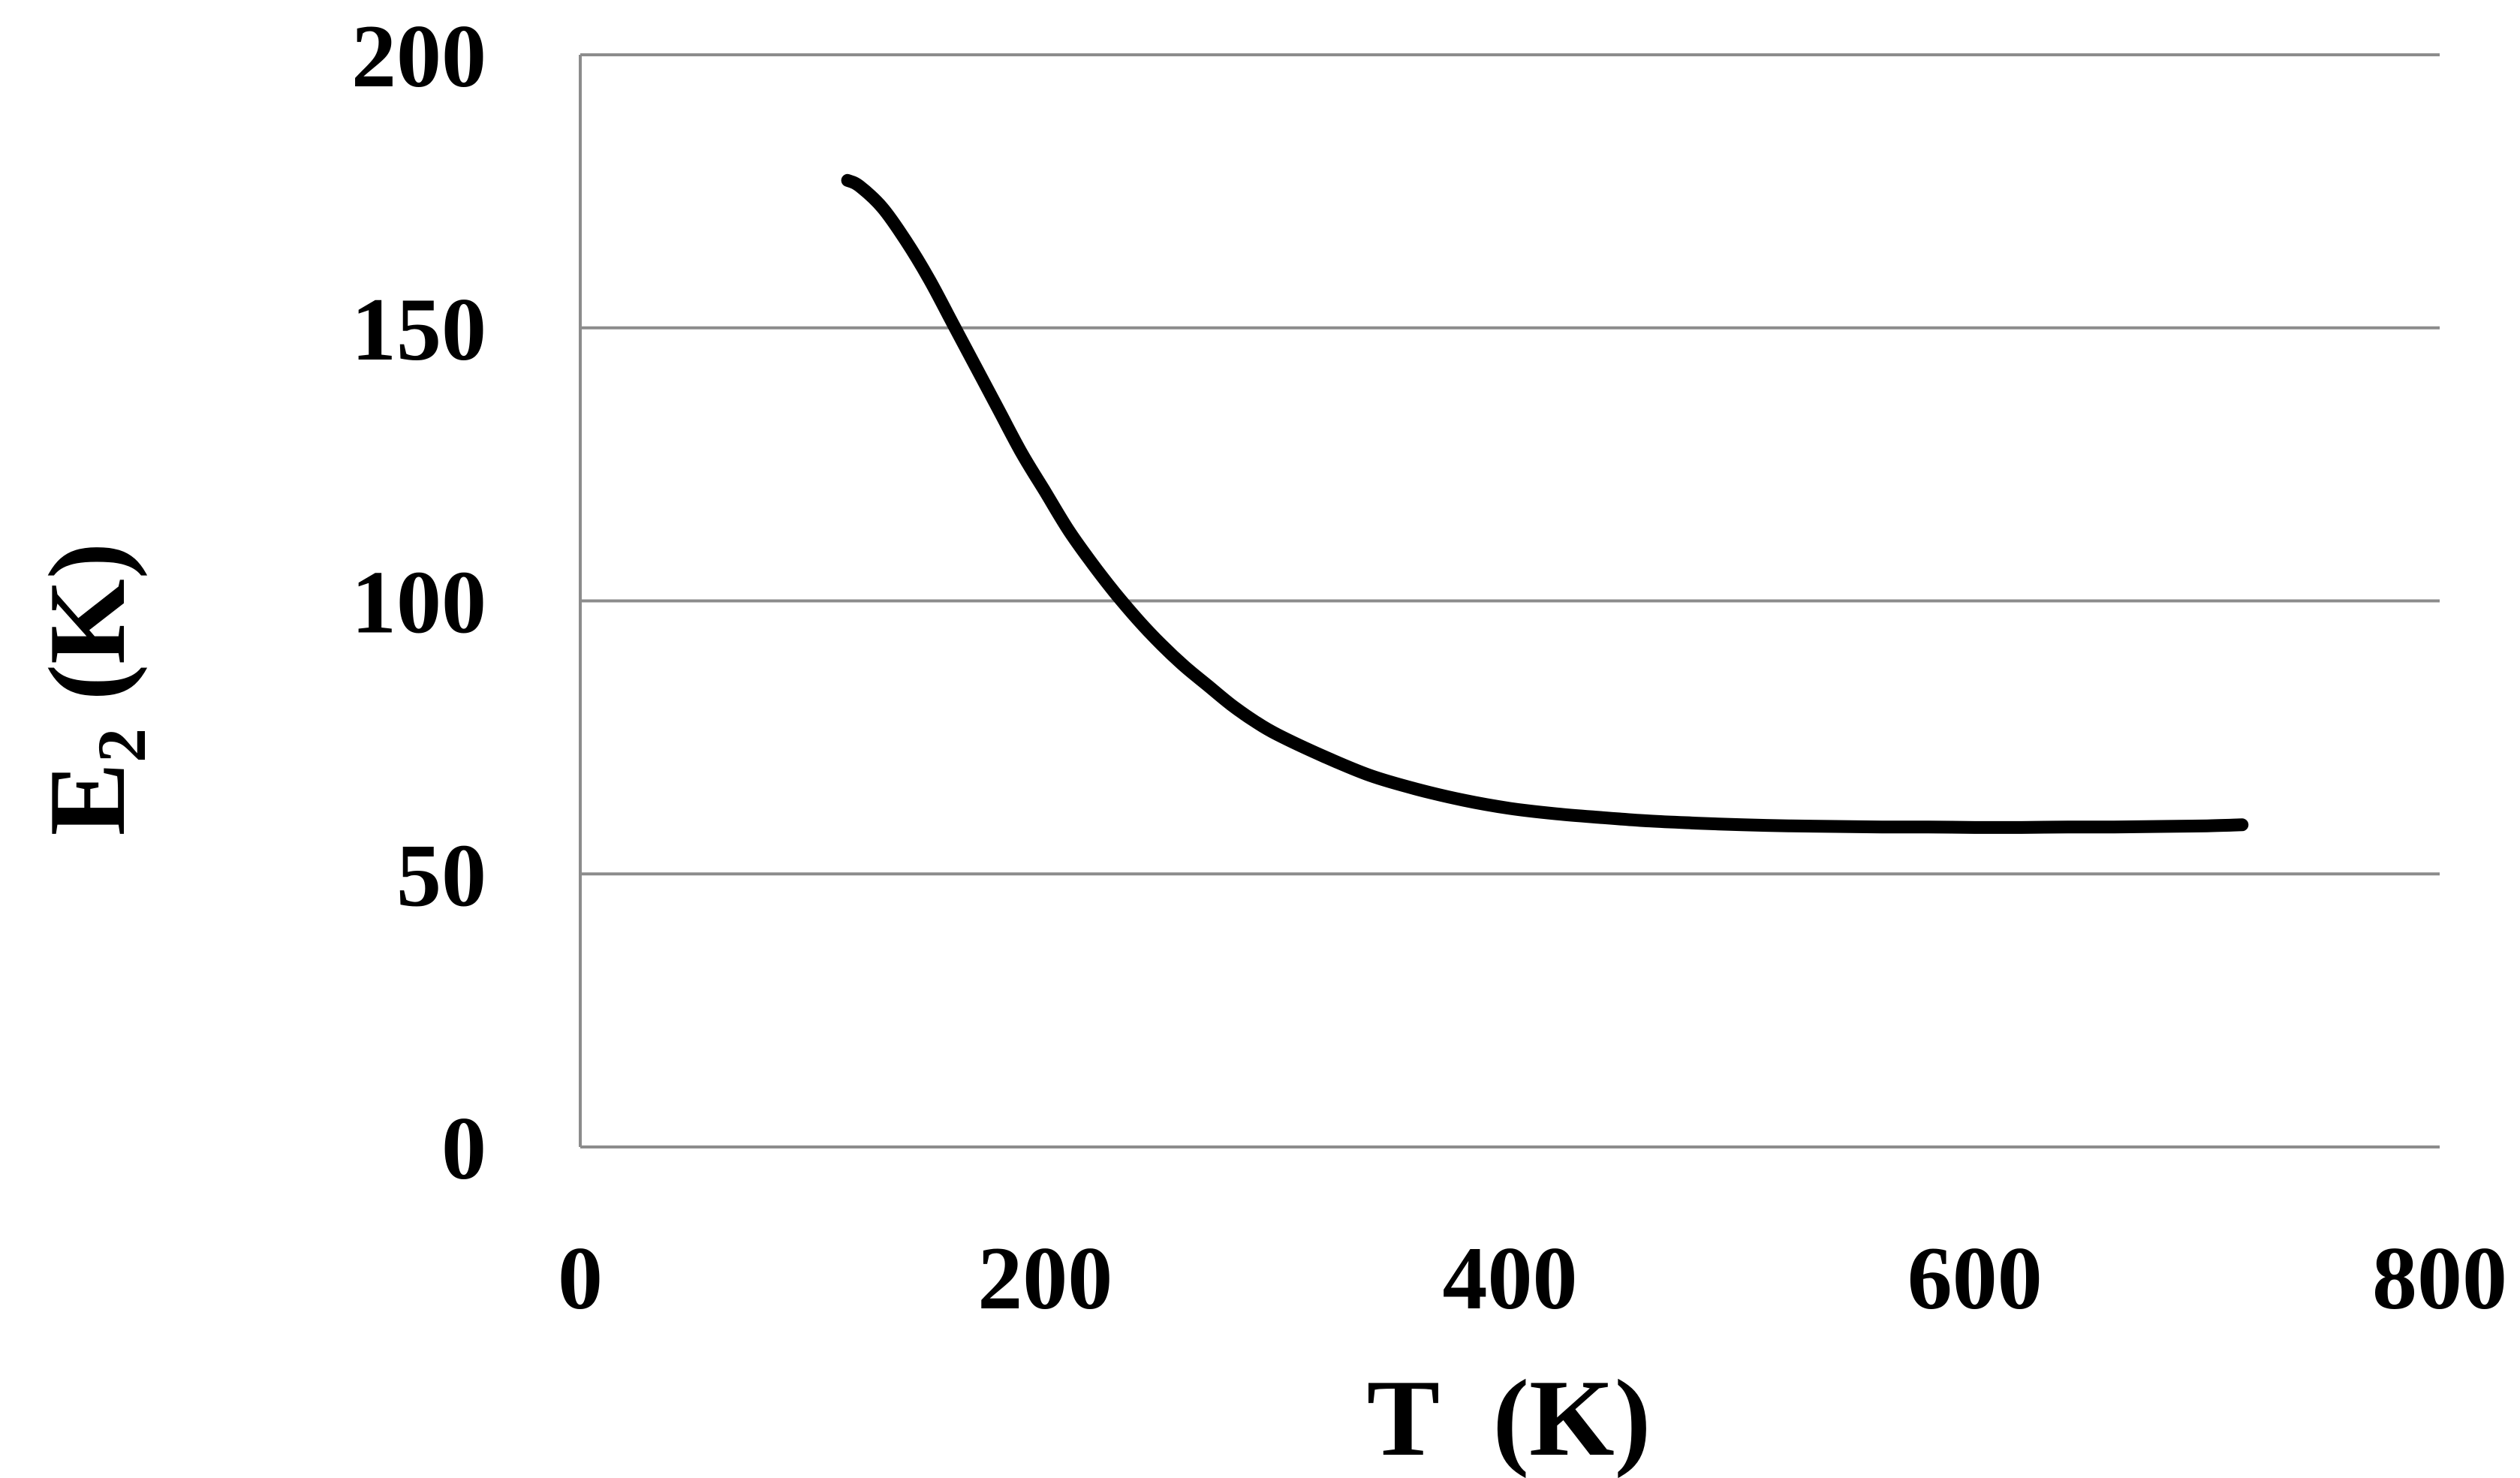 This screenshot has height=1478, width=2520. Describe the element at coordinates (418, 329) in the screenshot. I see `y-tick-label: 150` at that location.